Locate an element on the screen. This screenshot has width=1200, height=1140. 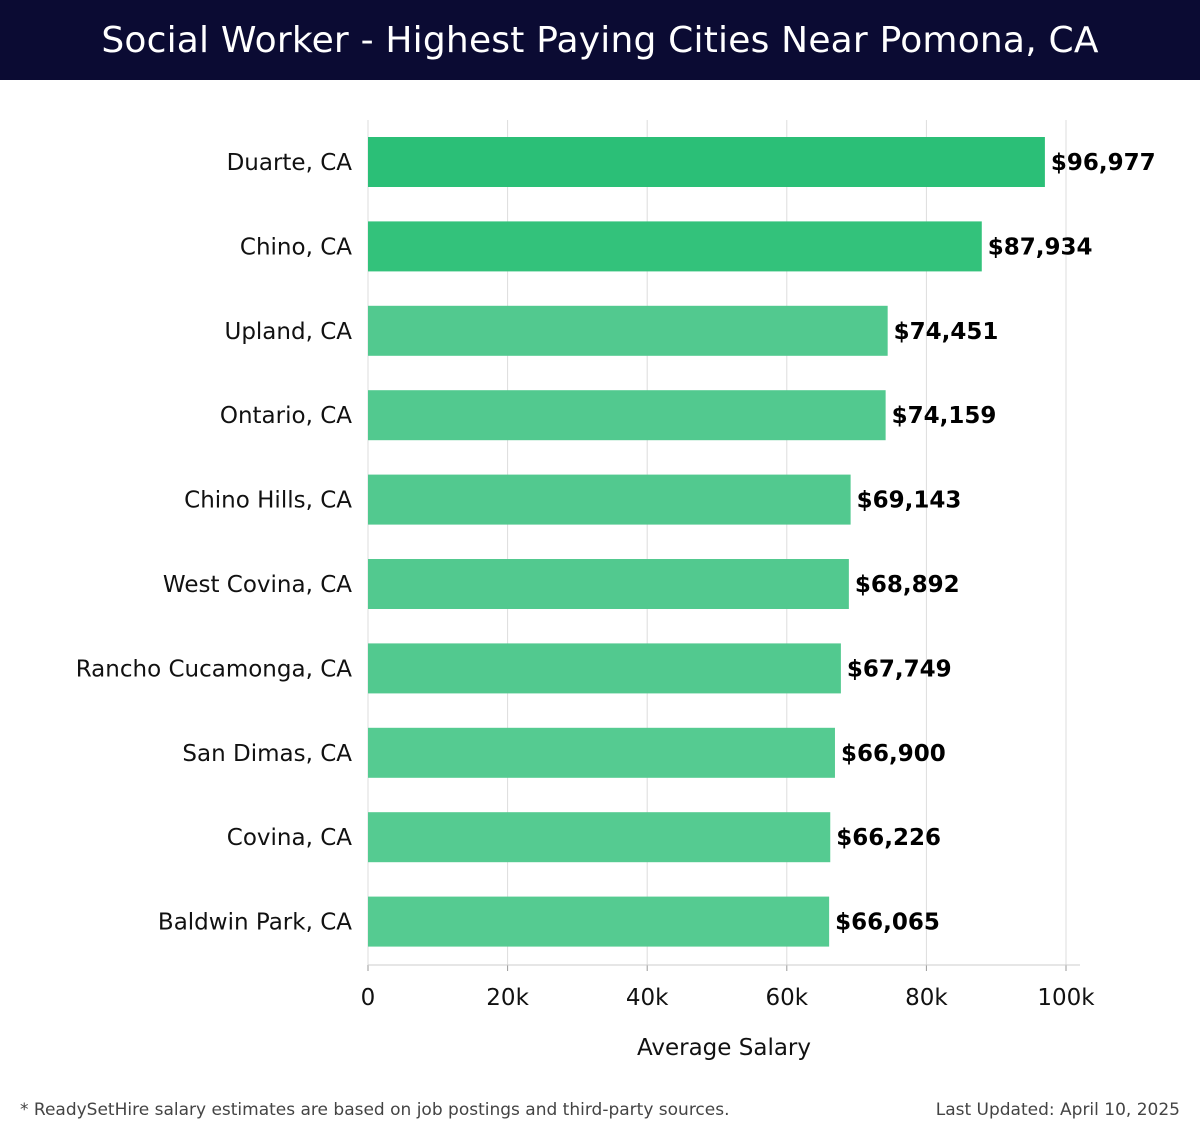
category-label: Chino, CA is located at coordinates (296, 247).